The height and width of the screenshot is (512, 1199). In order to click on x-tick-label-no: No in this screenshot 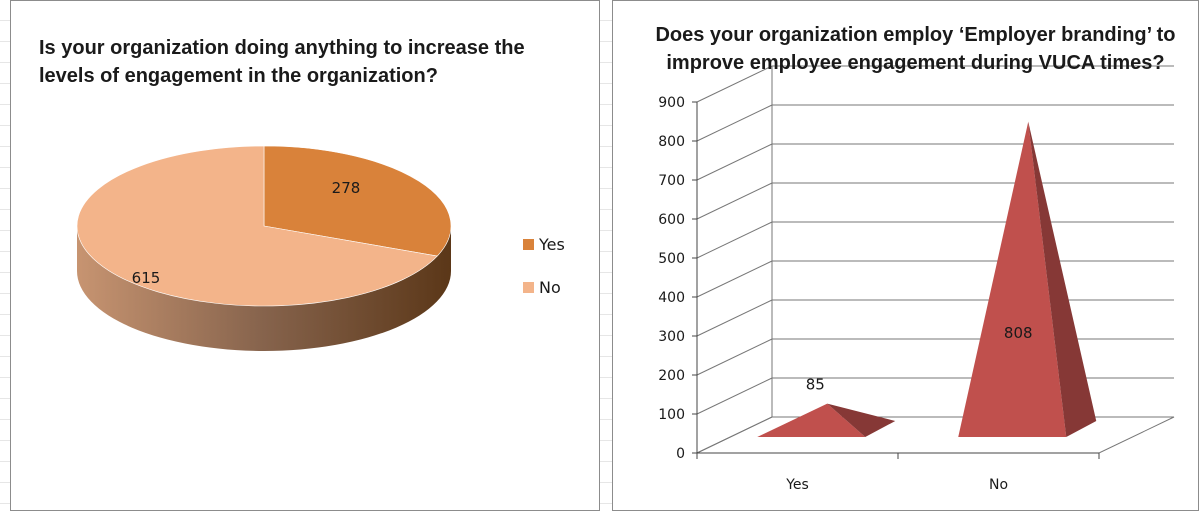, I will do `click(998, 485)`.